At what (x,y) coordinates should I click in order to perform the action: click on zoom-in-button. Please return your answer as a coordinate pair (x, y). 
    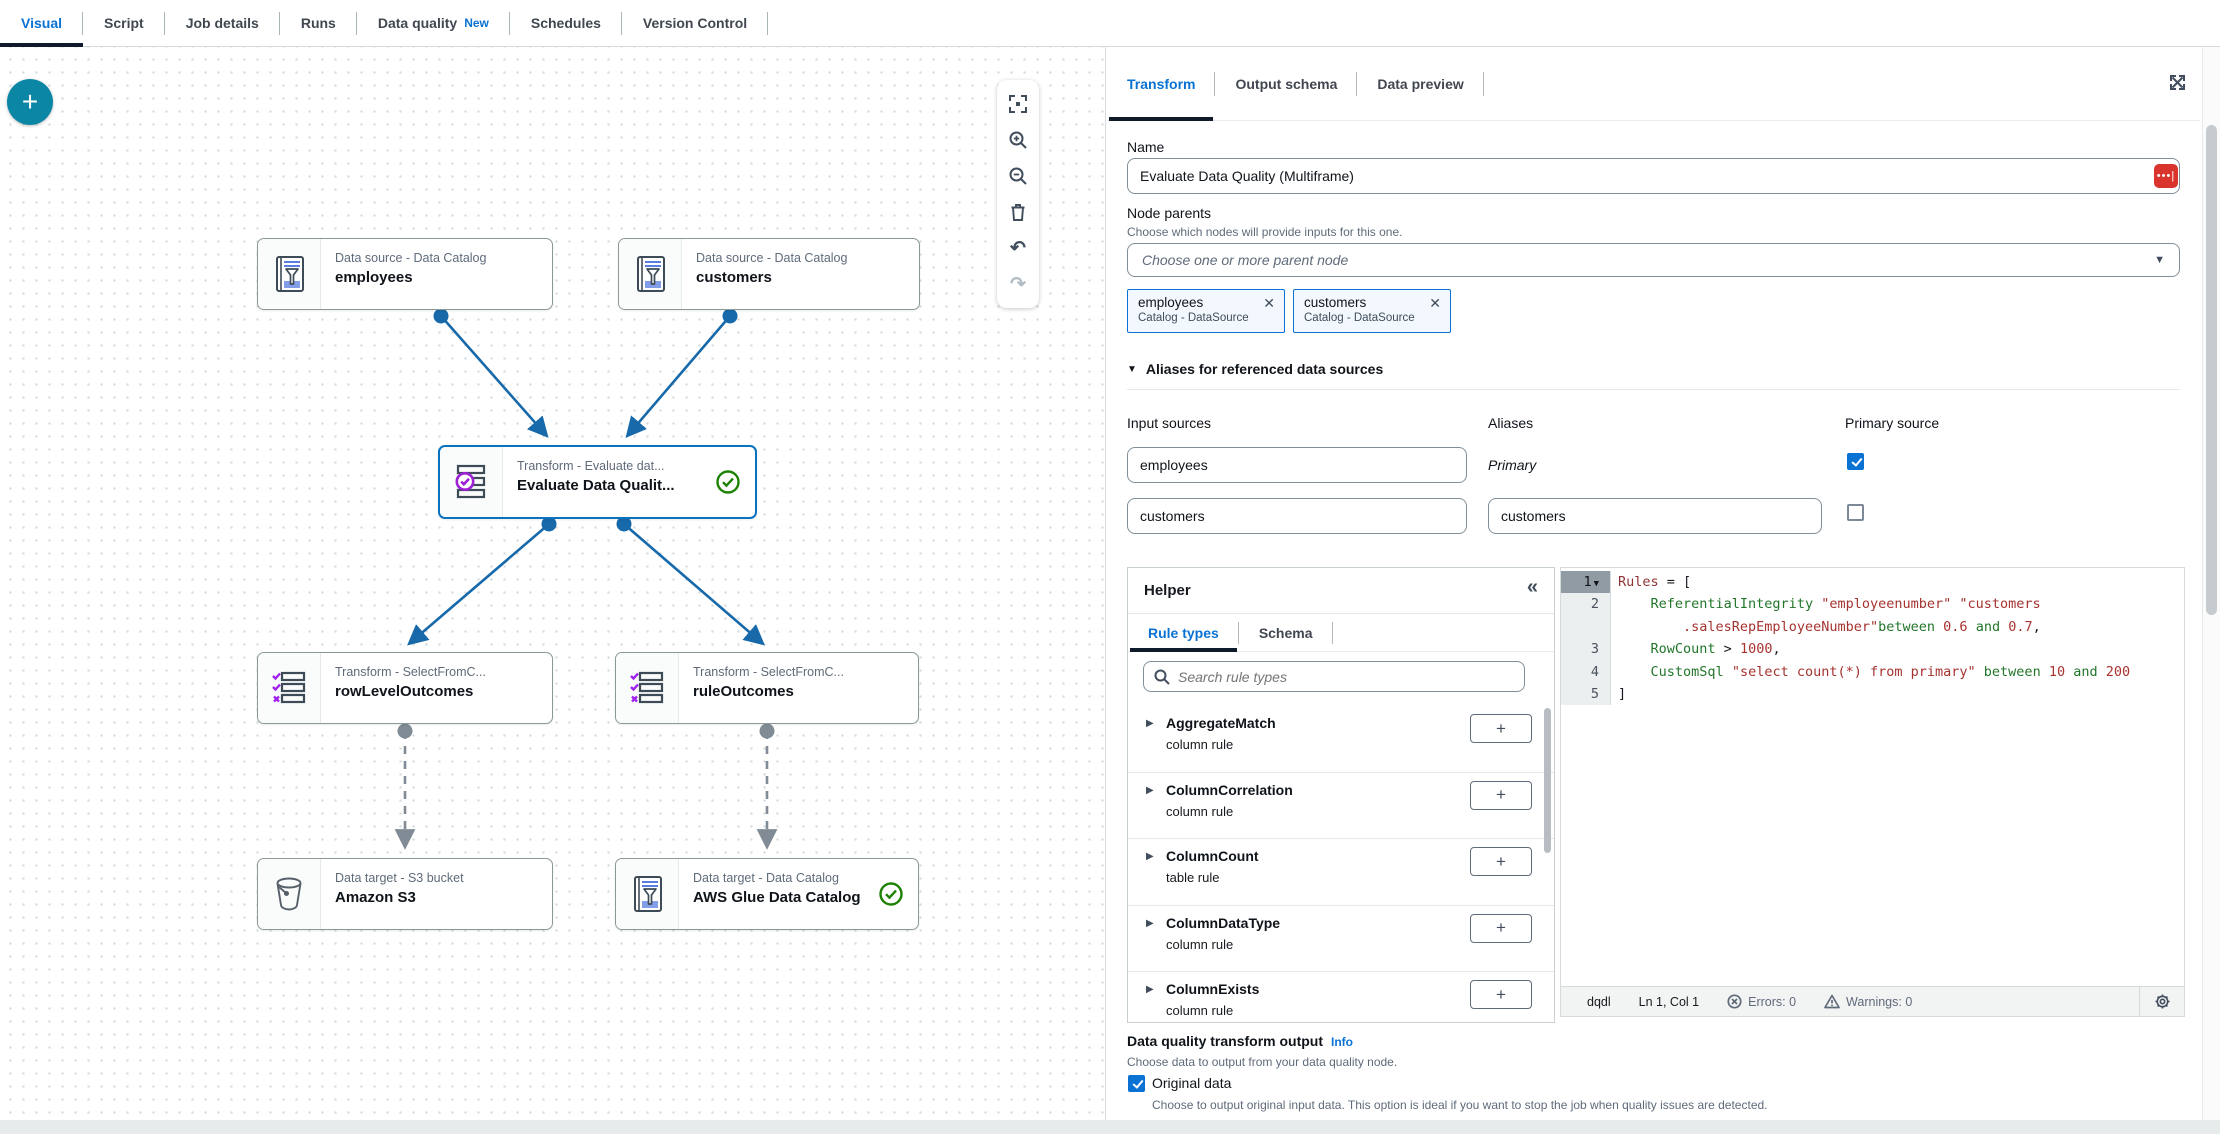
    Looking at the image, I should click on (1018, 140).